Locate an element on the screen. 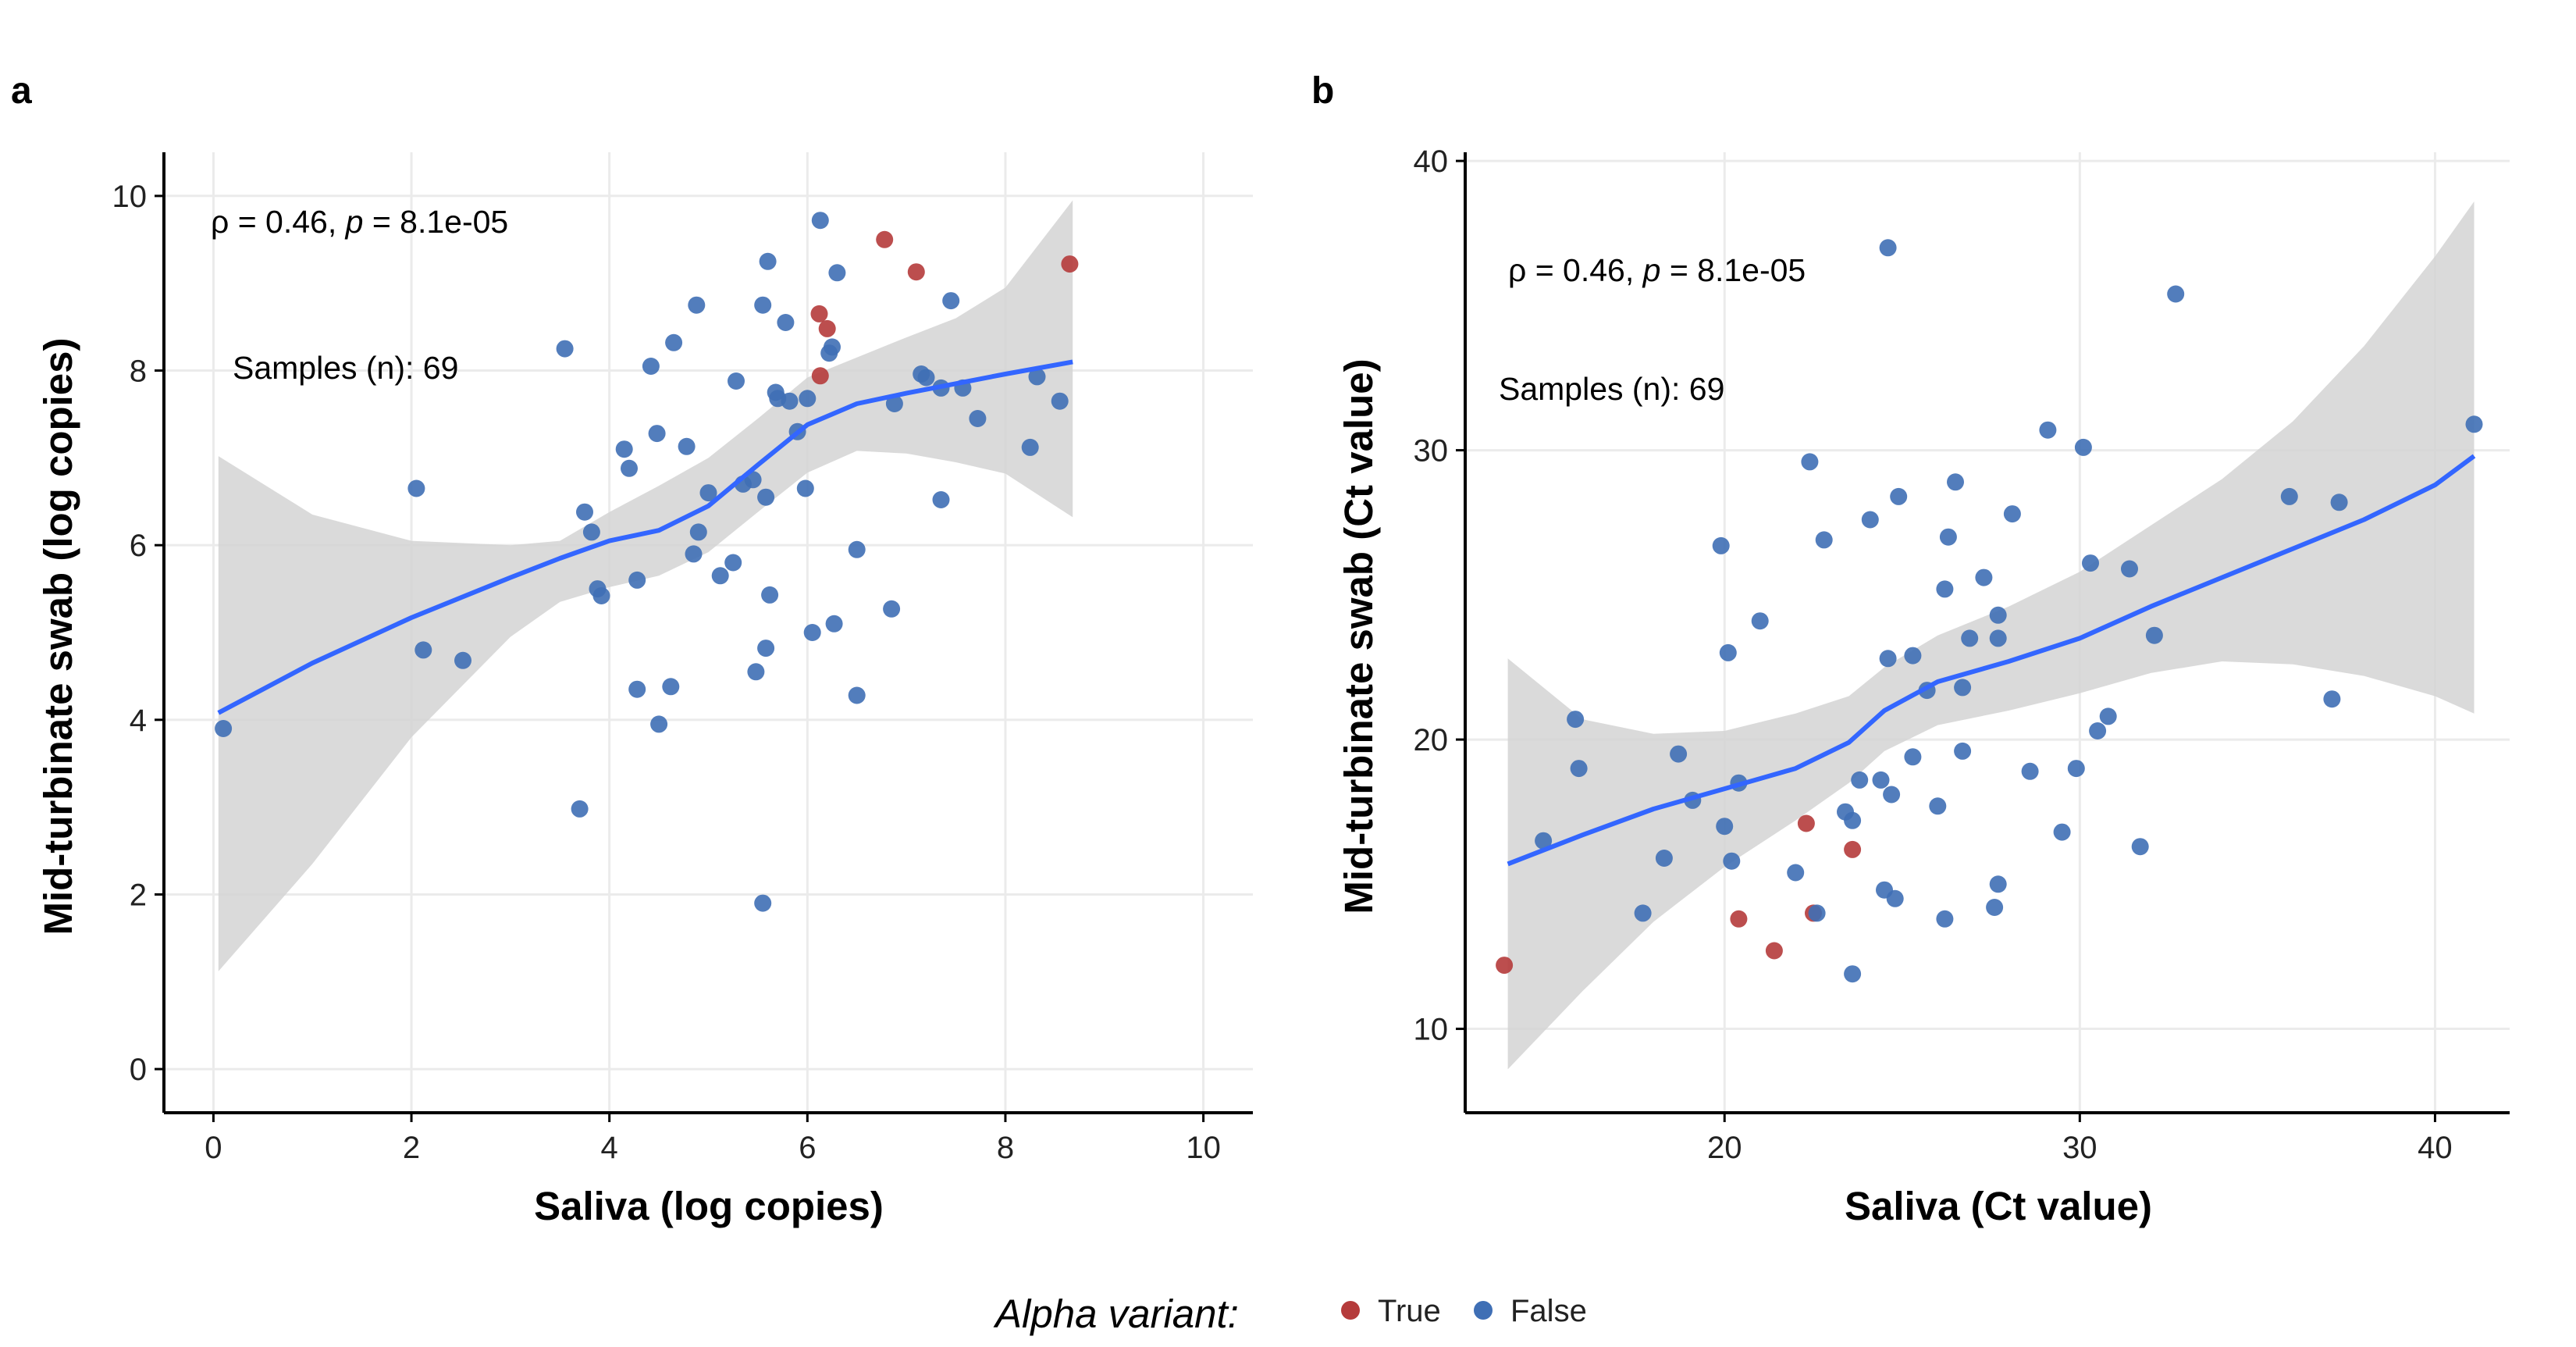 The width and height of the screenshot is (2576, 1347). y-axis-title-b: Mid-turbinate swab (Ct value) is located at coordinates (1358, 636).